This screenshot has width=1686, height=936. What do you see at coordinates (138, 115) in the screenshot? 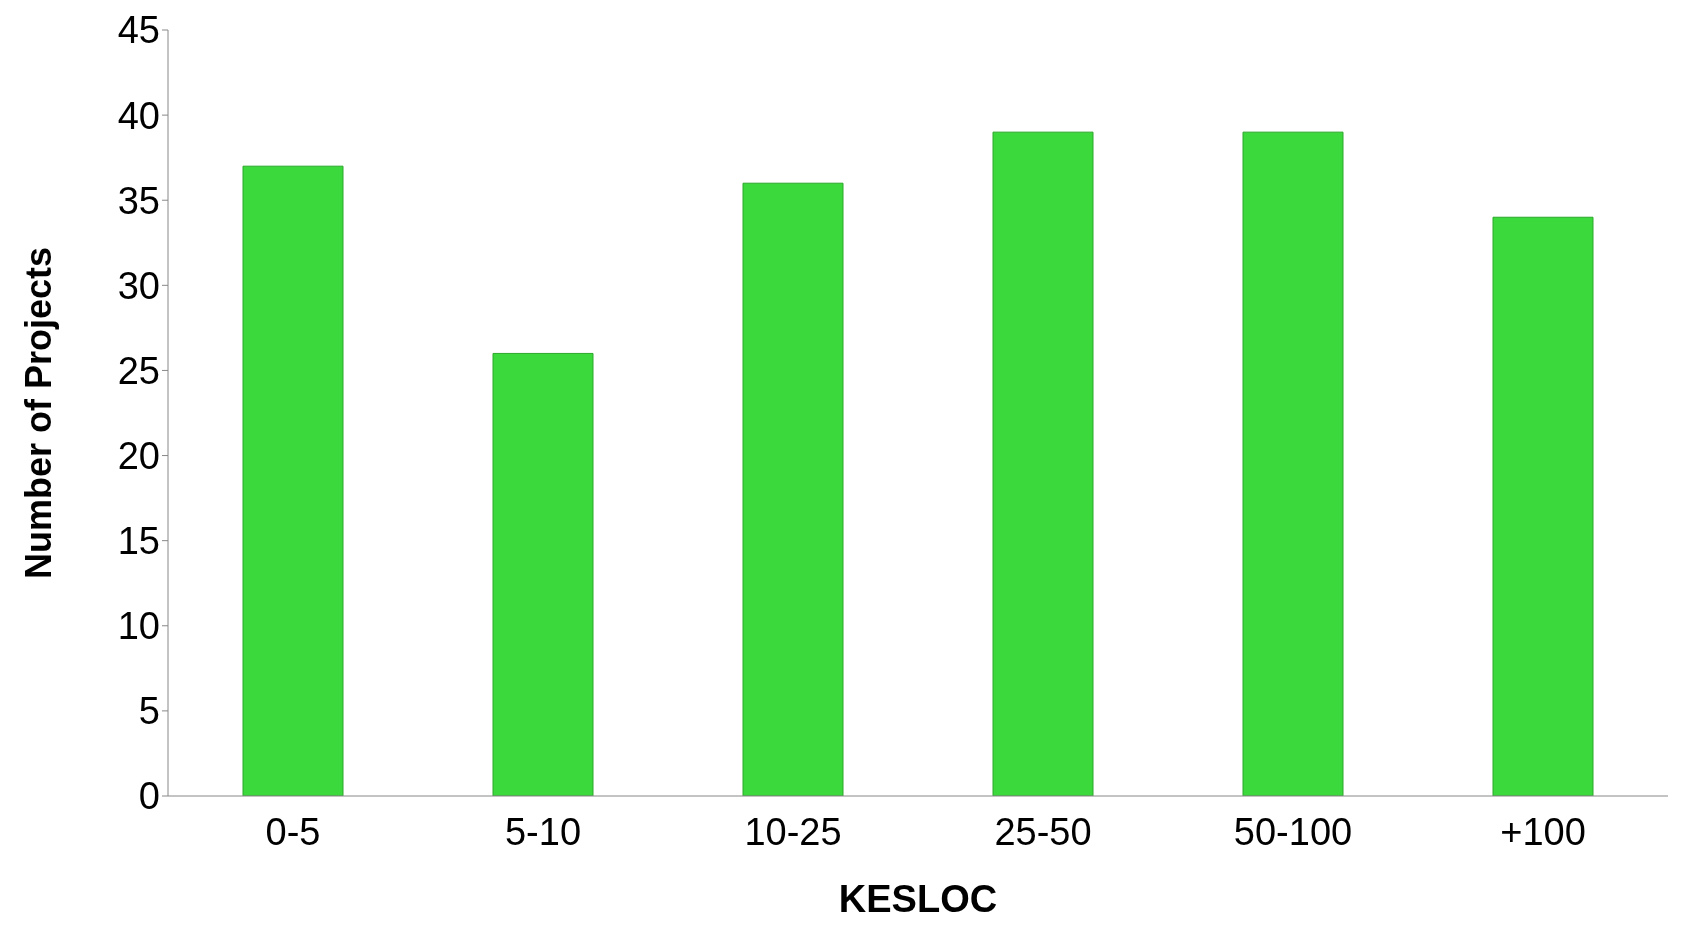
I see `y-tick-label: 40` at bounding box center [138, 115].